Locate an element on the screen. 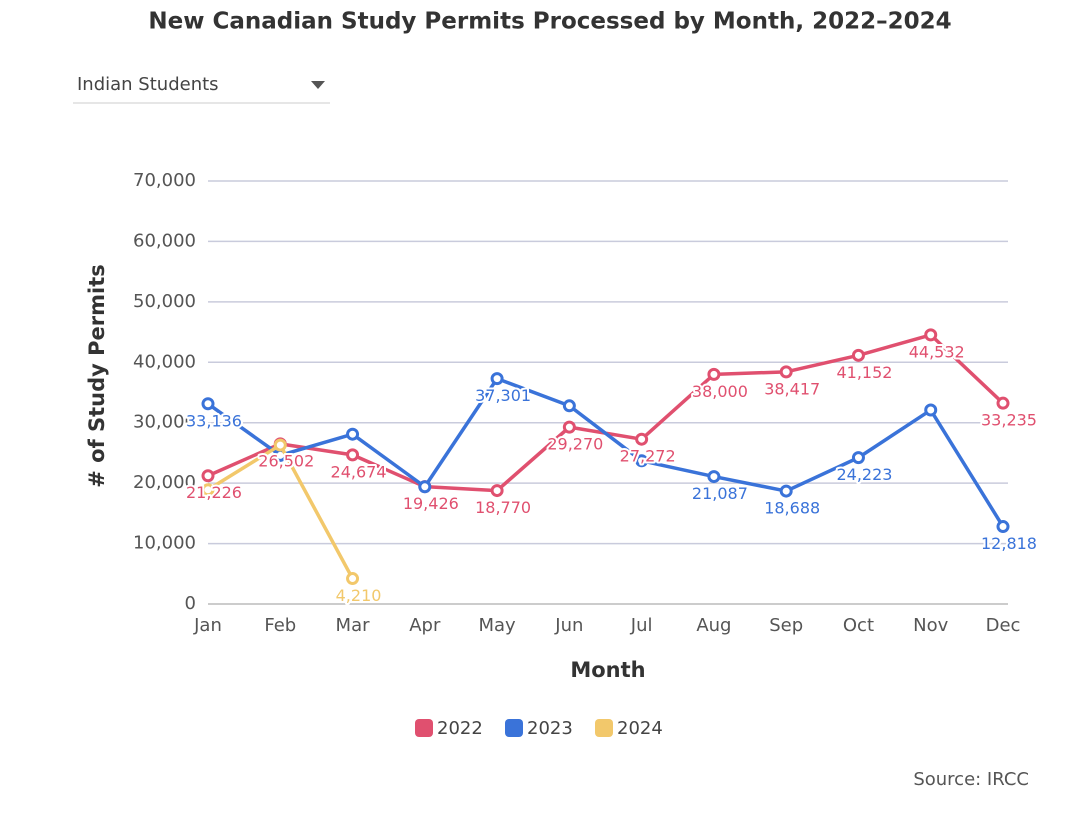 The width and height of the screenshot is (1080, 813). legend-label: 2023 is located at coordinates (550, 728).